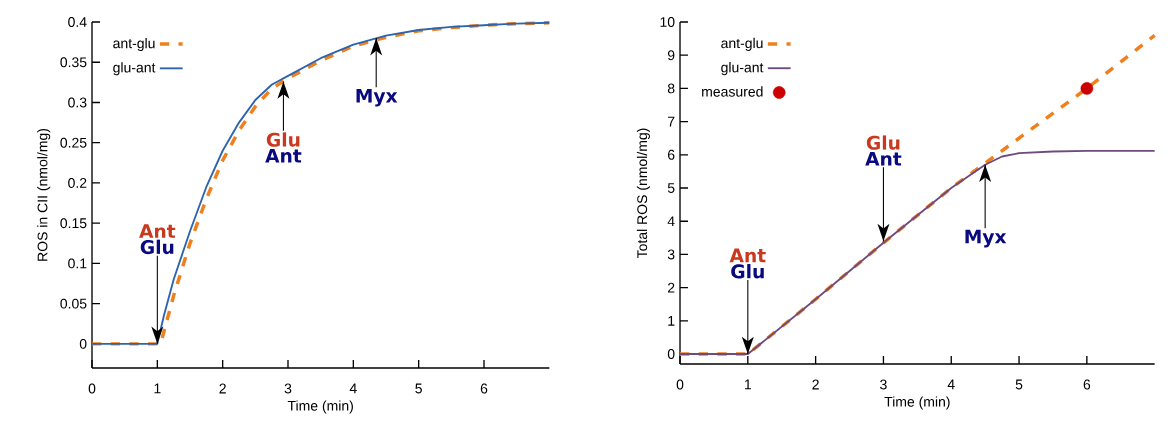 The image size is (1170, 425). What do you see at coordinates (671, 254) in the screenshot?
I see `y-tick-label: 3` at bounding box center [671, 254].